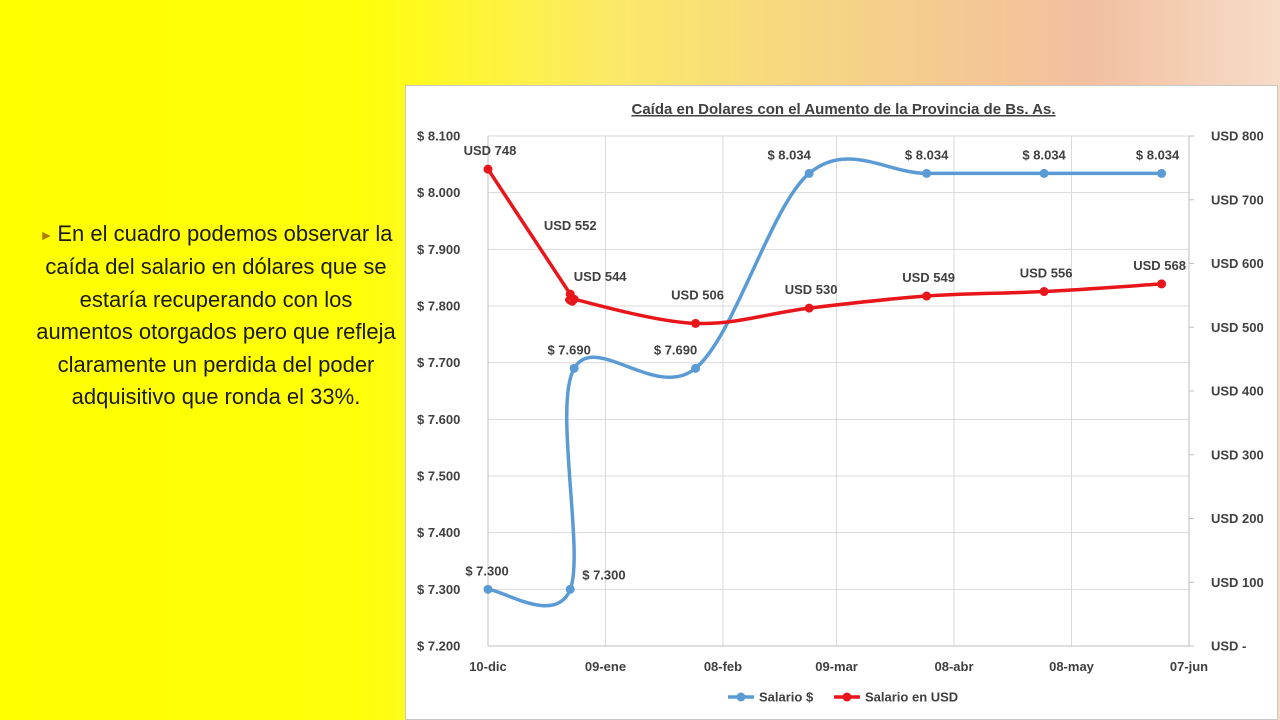 This screenshot has width=1280, height=720. What do you see at coordinates (605, 666) in the screenshot?
I see `x-tick-label: 09-ene` at bounding box center [605, 666].